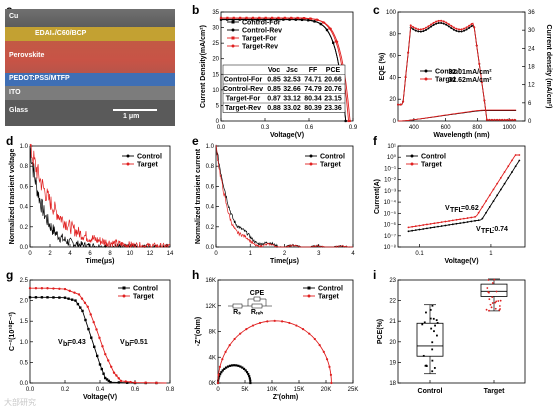 Image resolution: width=554 pixels, height=410 pixels. What do you see at coordinates (210, 147) in the screenshot?
I see `tpc-ytick-label: 1.0` at bounding box center [210, 147].